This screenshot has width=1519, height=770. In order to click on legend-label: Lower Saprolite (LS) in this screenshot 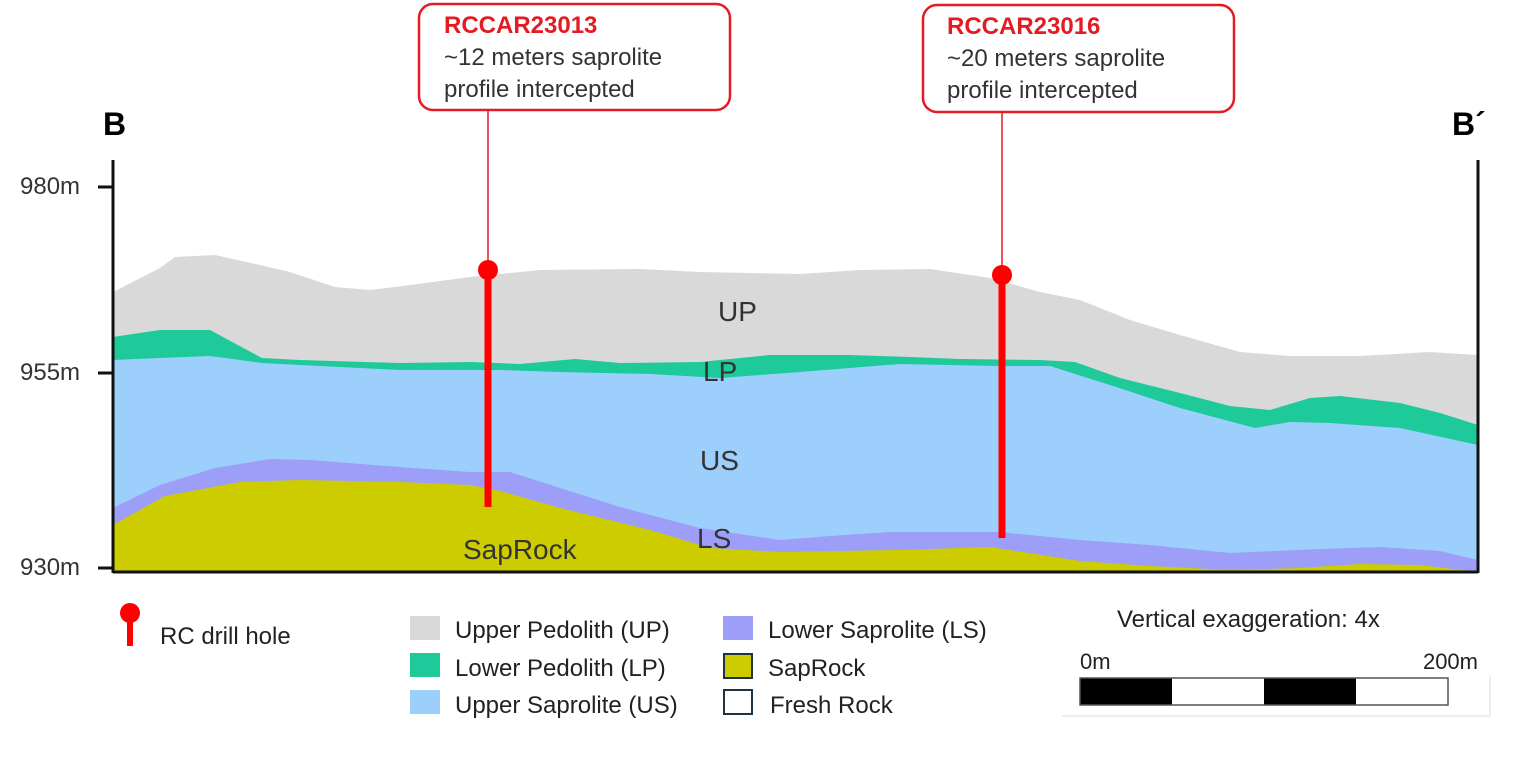, I will do `click(877, 630)`.